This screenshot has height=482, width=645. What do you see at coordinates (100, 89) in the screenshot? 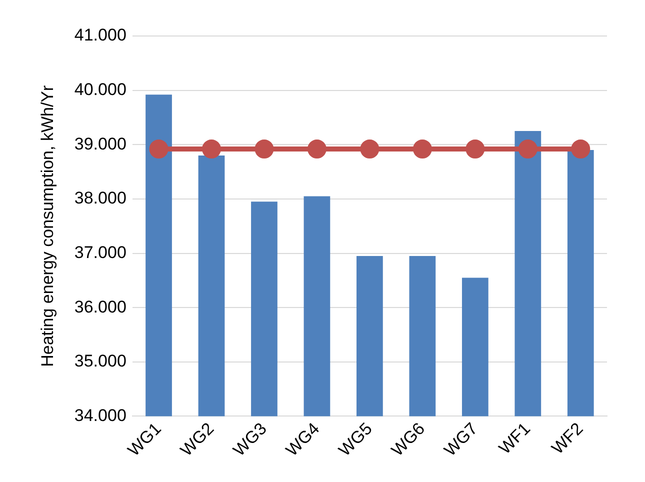
I see `y-tick-label: 40.000` at bounding box center [100, 89].